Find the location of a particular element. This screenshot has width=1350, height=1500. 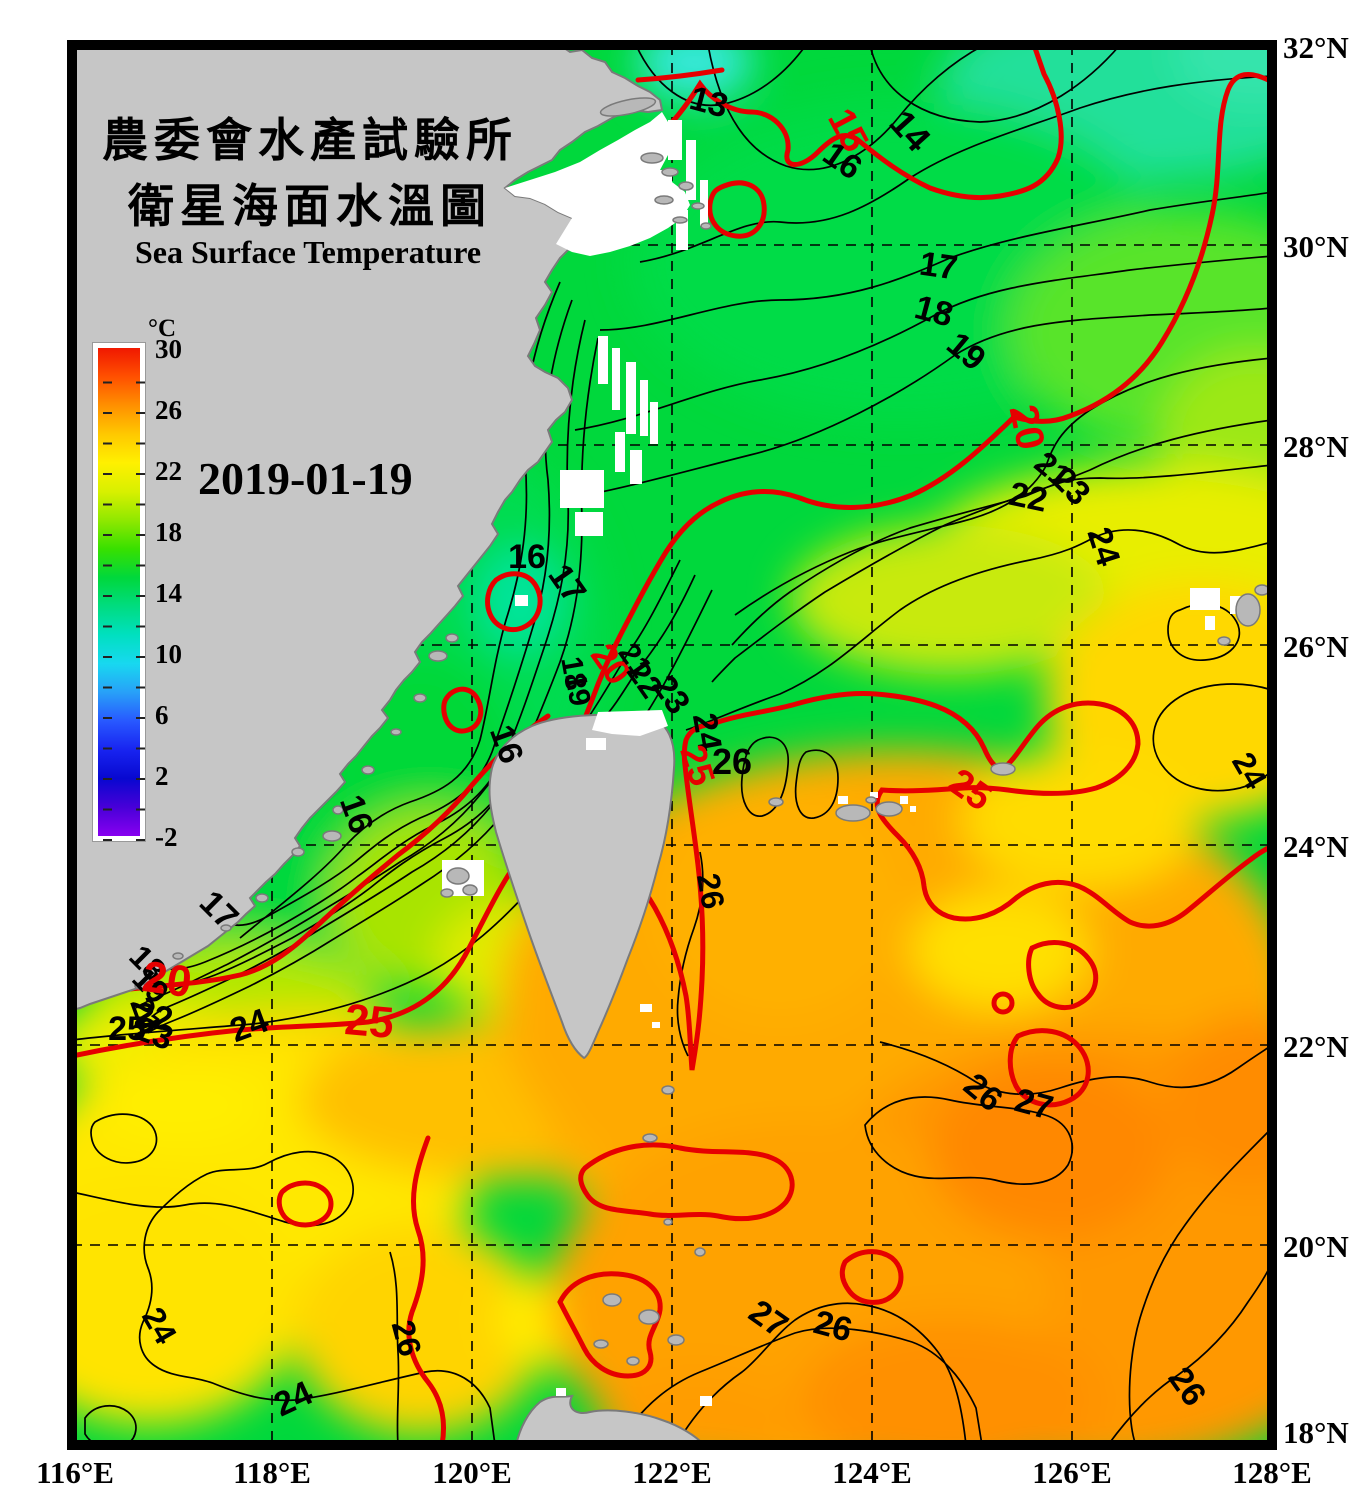

colorbar-tick-label: 6 is located at coordinates (162, 715).